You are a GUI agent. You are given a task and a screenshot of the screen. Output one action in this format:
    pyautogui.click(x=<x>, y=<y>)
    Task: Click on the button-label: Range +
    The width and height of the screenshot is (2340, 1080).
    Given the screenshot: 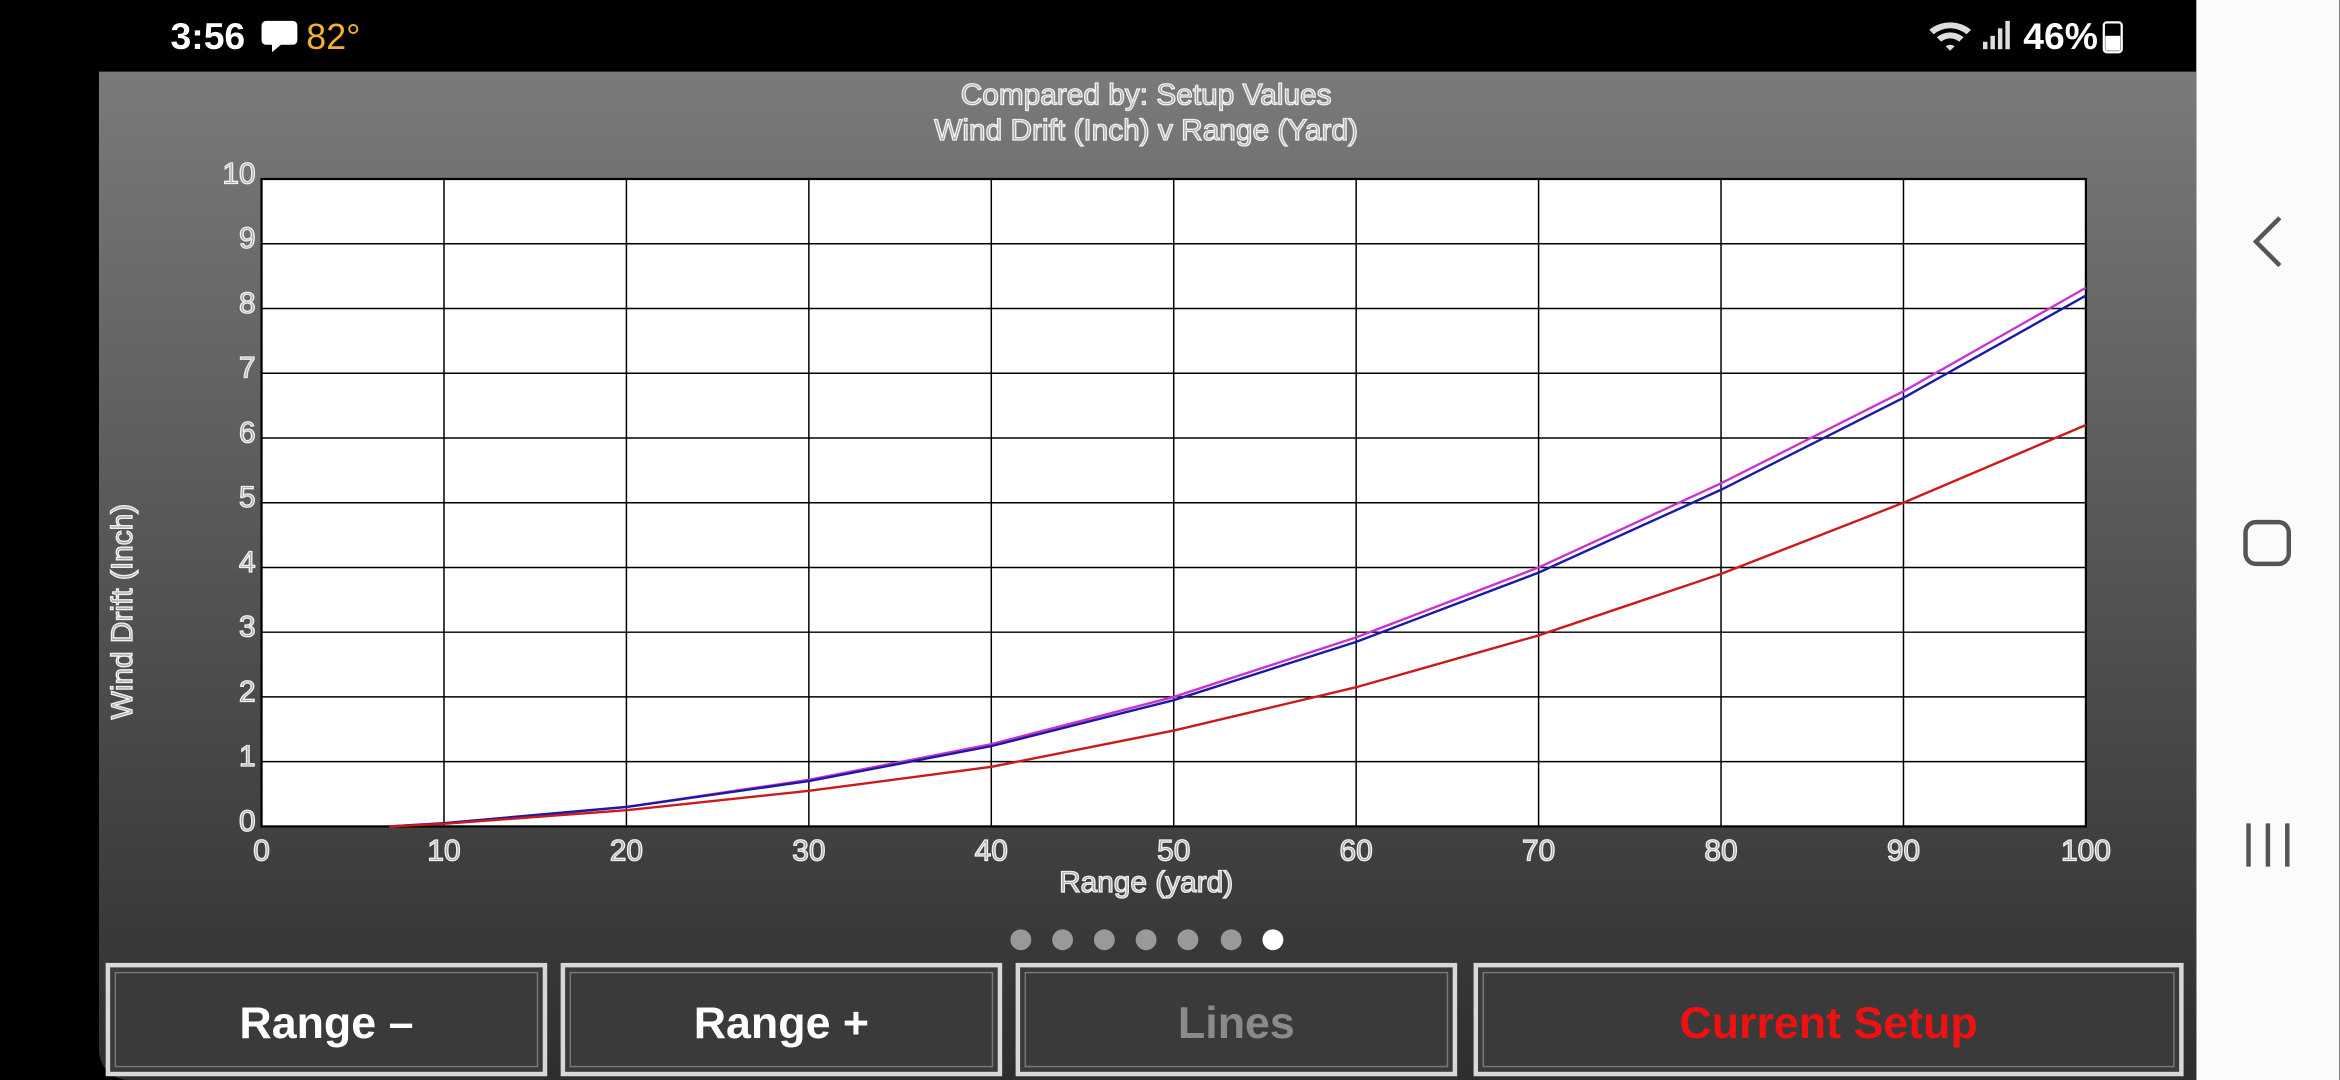 What is the action you would take?
    pyautogui.click(x=781, y=1023)
    